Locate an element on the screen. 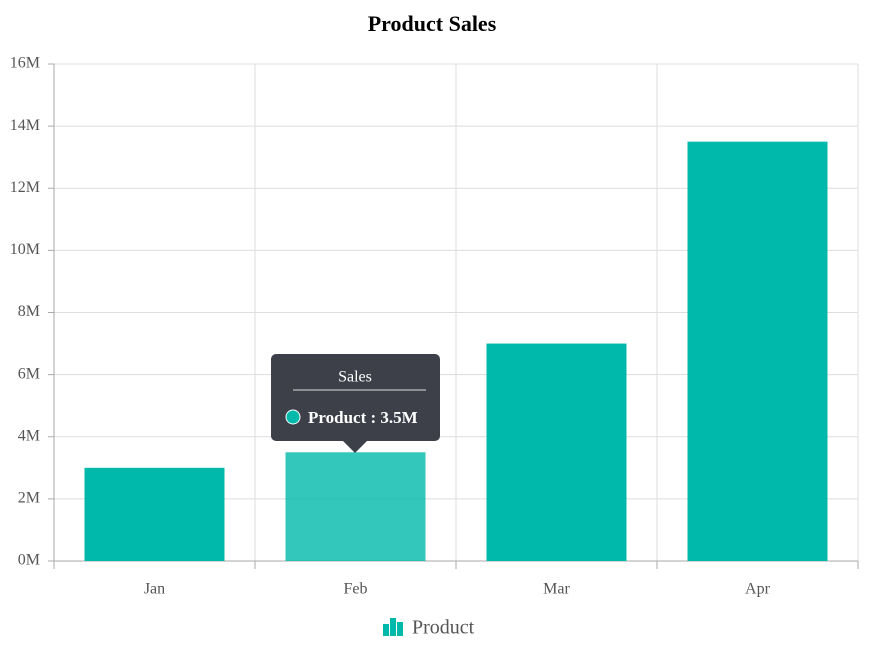 The image size is (896, 656). y-tick-label: 4M is located at coordinates (29, 435).